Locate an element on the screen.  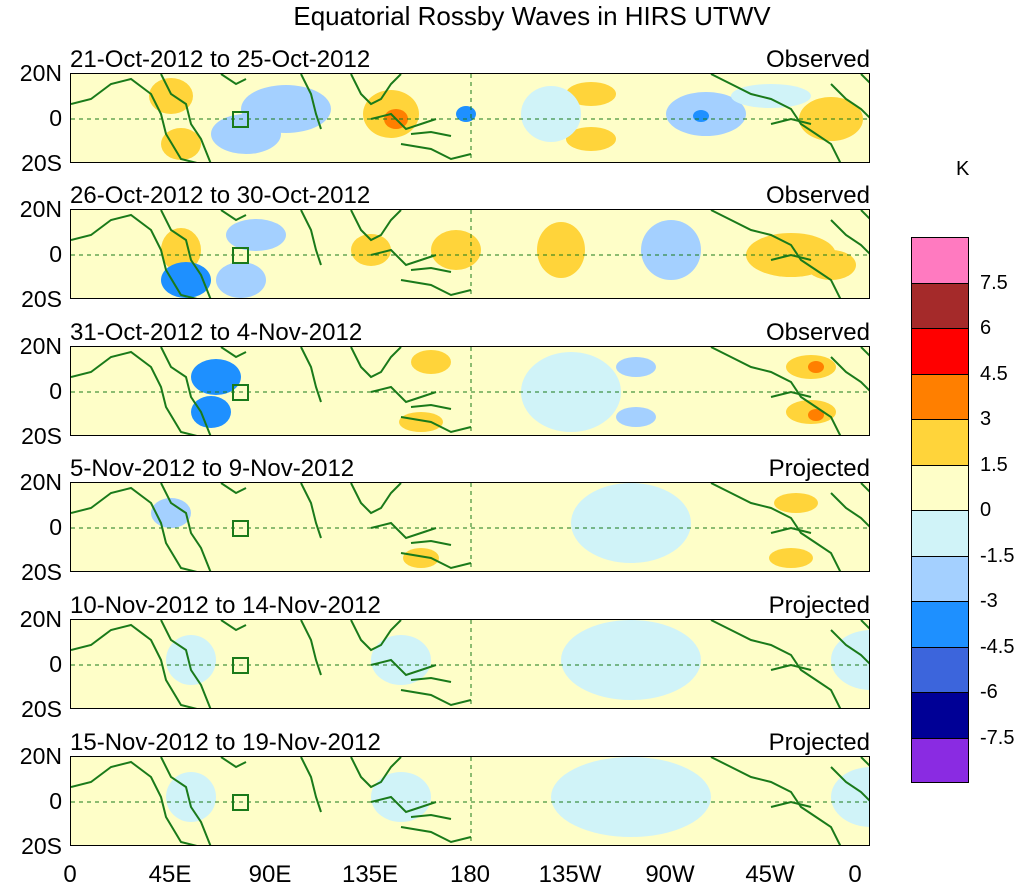
colorbar-unit: K is located at coordinates (963, 169).